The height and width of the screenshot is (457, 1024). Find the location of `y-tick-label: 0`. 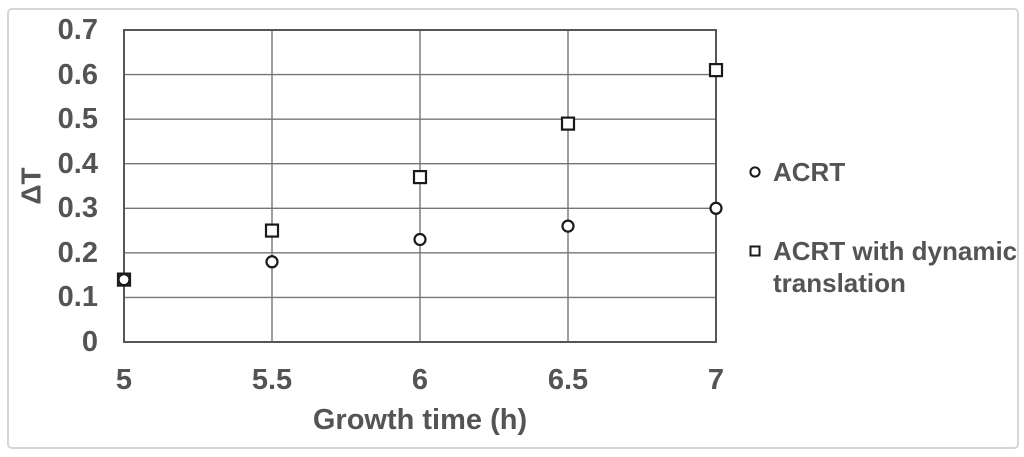

y-tick-label: 0 is located at coordinates (89, 342).